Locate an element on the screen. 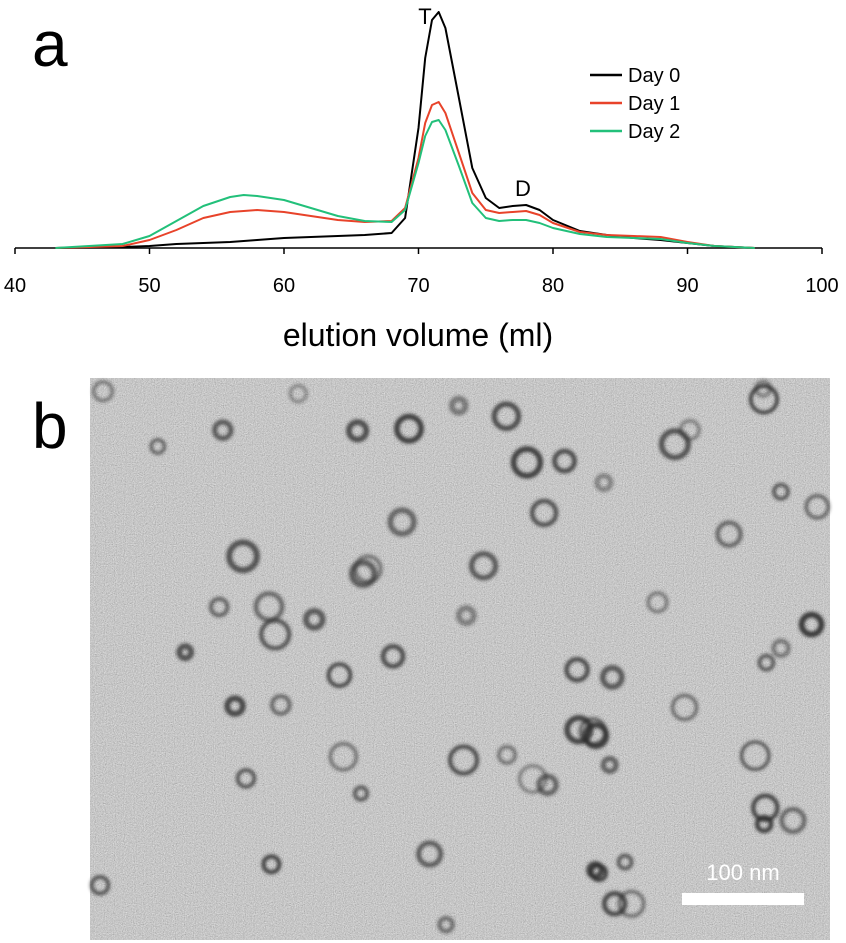 The width and height of the screenshot is (846, 943). x-tick-label: 40 is located at coordinates (15, 286).